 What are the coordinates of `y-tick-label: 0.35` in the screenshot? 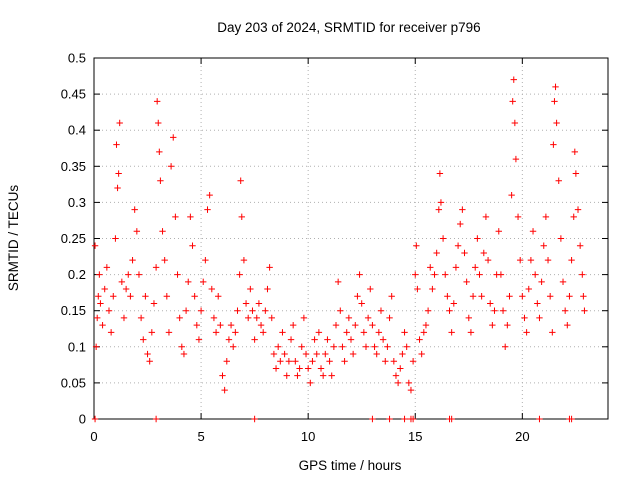 It's located at (73, 166).